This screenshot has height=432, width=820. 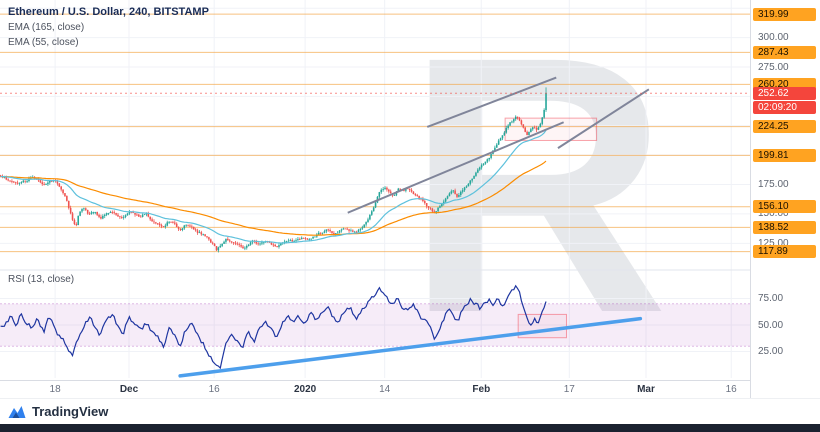 I want to click on price-level-badge: 224.25, so click(x=784, y=127).